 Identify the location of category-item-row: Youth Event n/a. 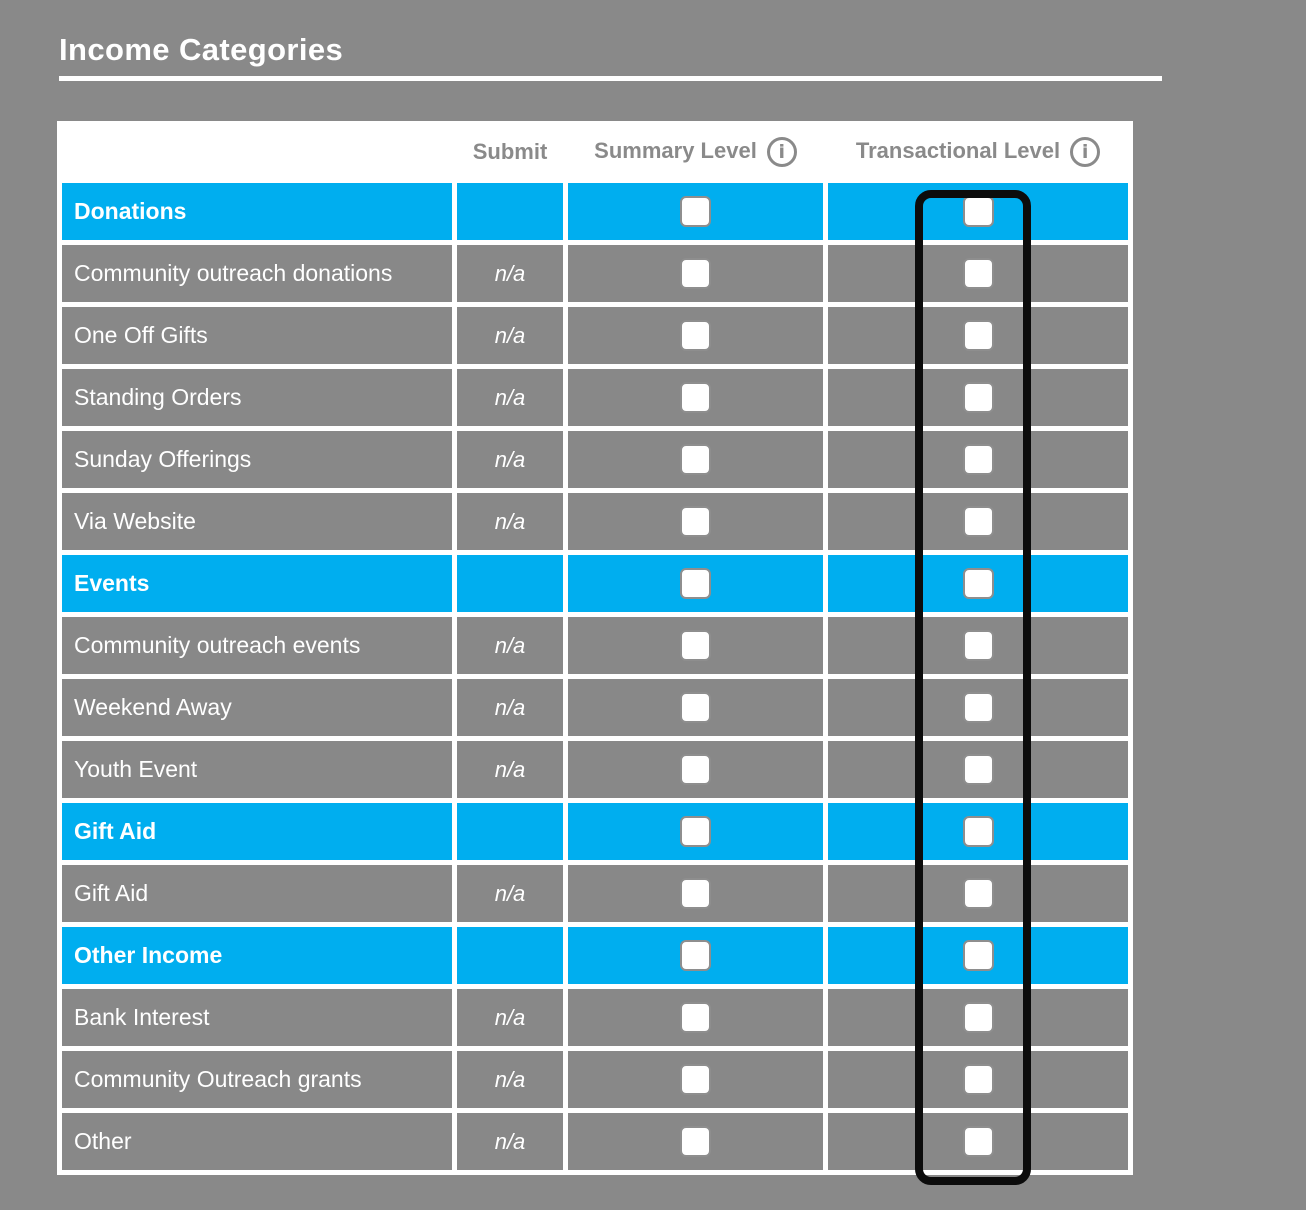
(595, 769).